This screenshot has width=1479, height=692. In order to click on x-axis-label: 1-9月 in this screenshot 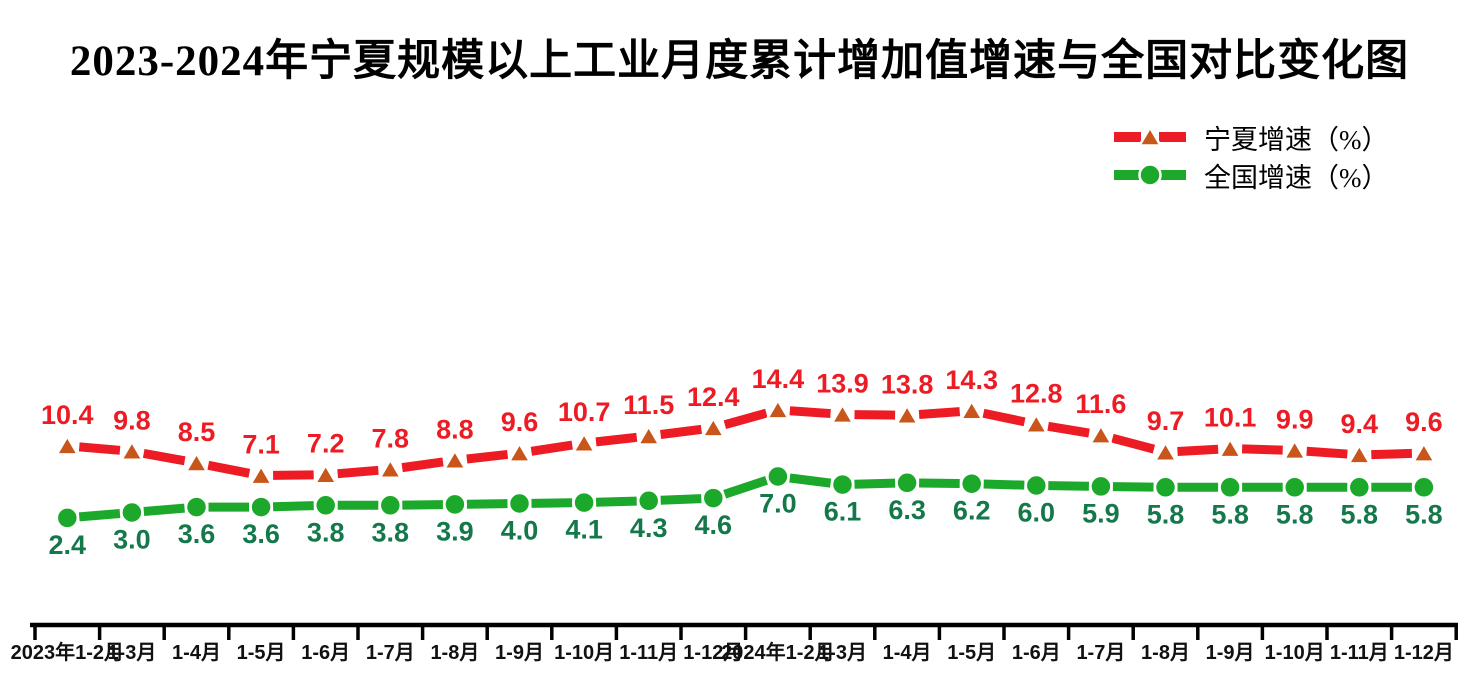, I will do `click(1230, 653)`.